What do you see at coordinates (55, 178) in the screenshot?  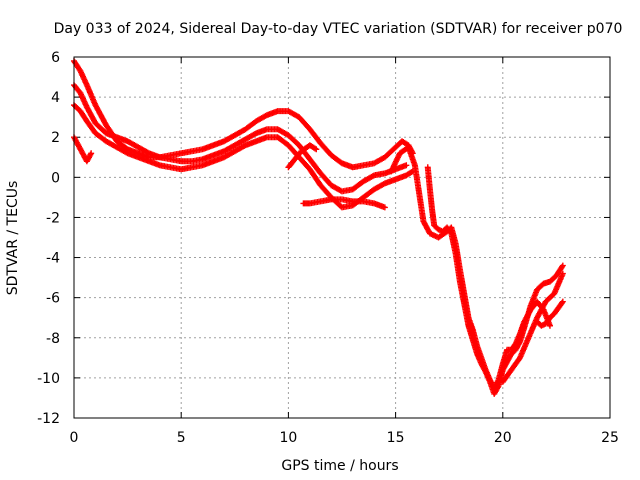 I see `y-tick-label: 0` at bounding box center [55, 178].